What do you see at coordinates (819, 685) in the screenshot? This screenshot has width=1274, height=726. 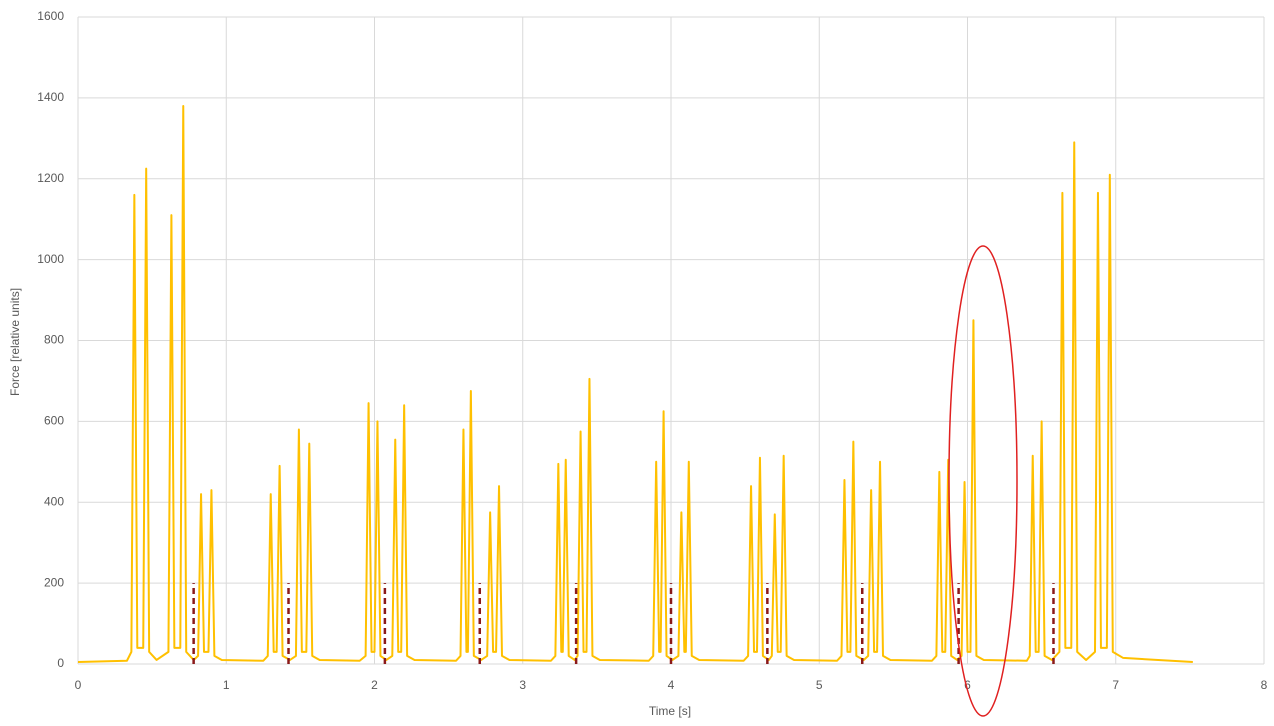 I see `x-tick-label: 5` at bounding box center [819, 685].